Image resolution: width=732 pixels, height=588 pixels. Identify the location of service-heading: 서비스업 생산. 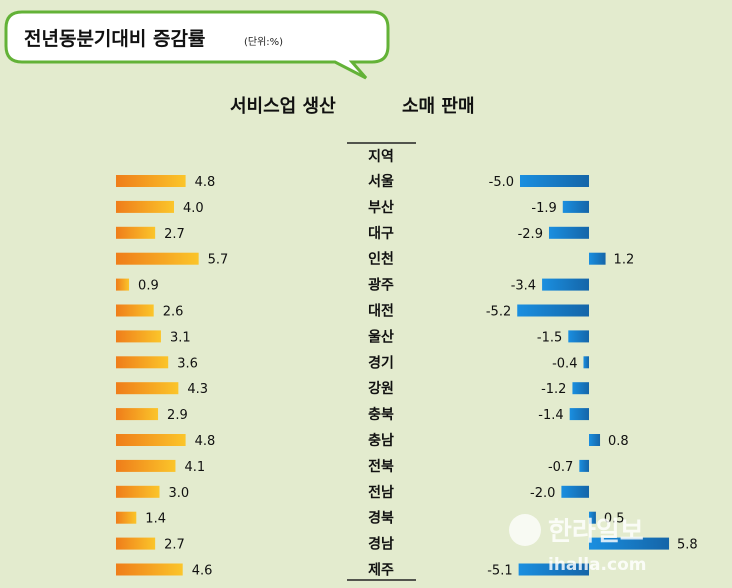
(283, 106).